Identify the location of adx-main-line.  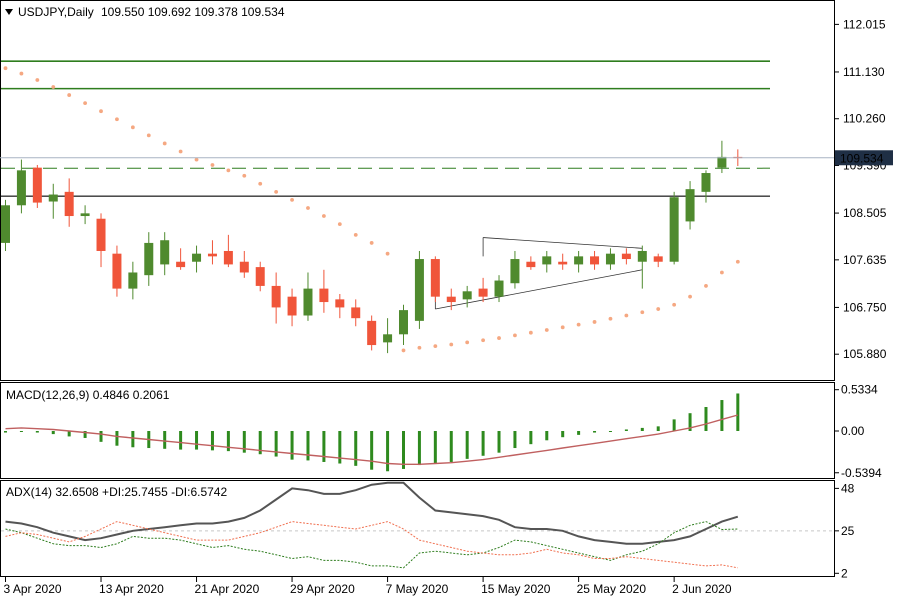
(372, 513).